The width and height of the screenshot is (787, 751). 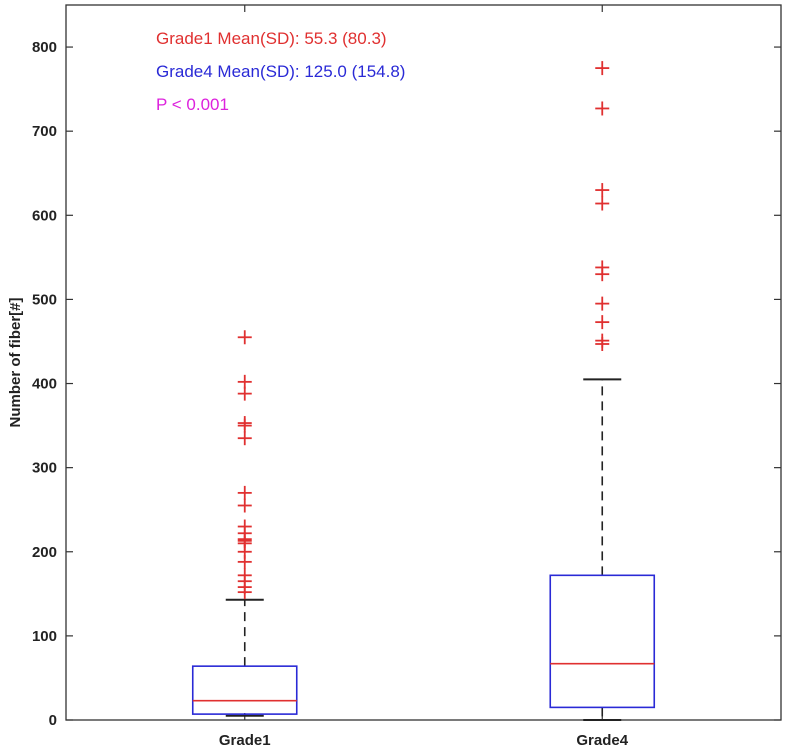 I want to click on annotation-3: P < 0.001, so click(x=192, y=104).